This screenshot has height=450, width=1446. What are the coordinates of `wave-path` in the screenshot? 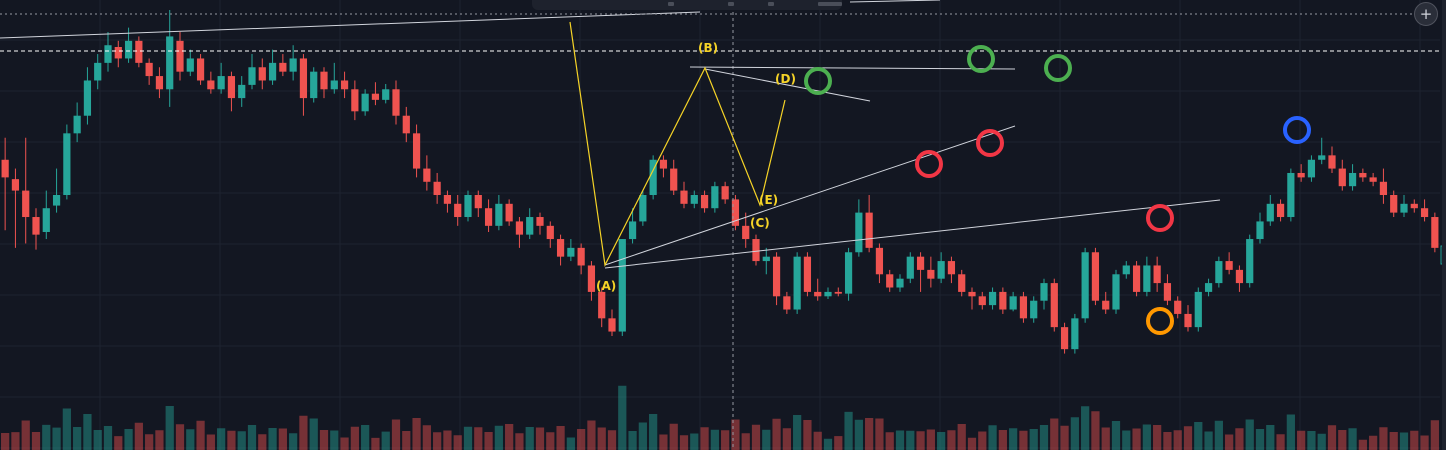 It's located at (677, 144).